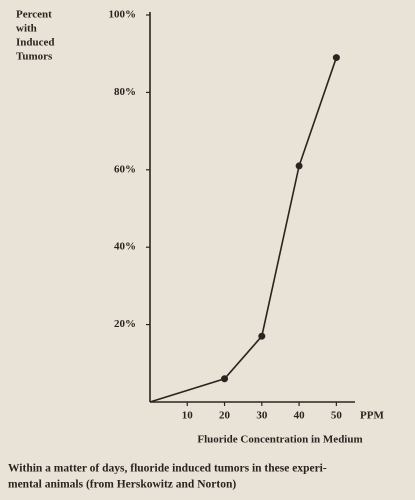 This screenshot has width=415, height=500. What do you see at coordinates (300, 416) in the screenshot?
I see `x-tick-label: 40` at bounding box center [300, 416].